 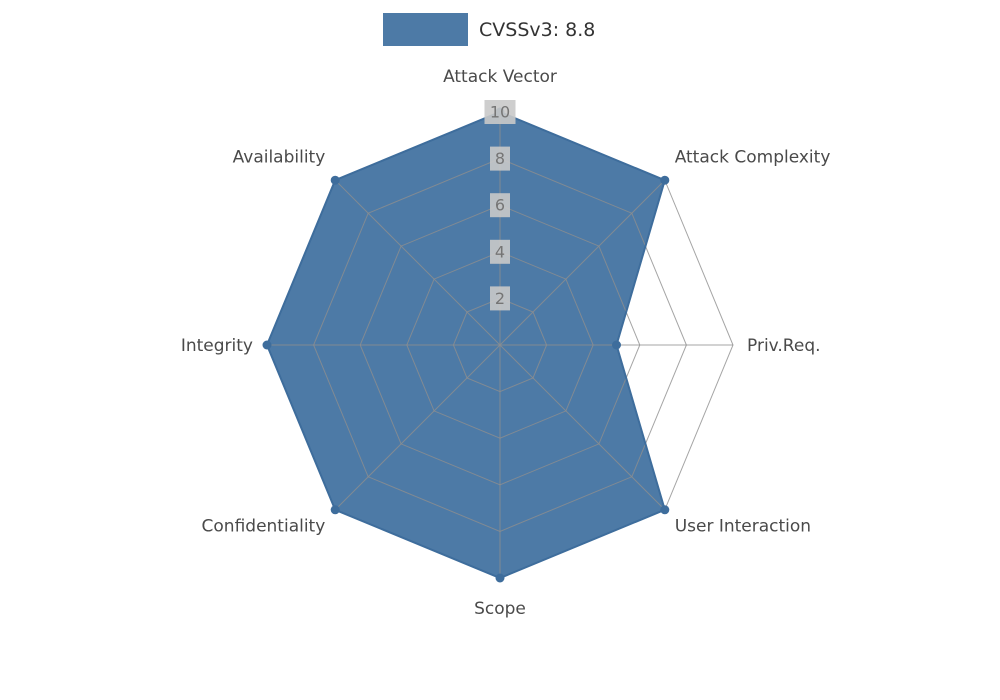 I want to click on axis-label-integrity: Integrity, so click(x=217, y=346).